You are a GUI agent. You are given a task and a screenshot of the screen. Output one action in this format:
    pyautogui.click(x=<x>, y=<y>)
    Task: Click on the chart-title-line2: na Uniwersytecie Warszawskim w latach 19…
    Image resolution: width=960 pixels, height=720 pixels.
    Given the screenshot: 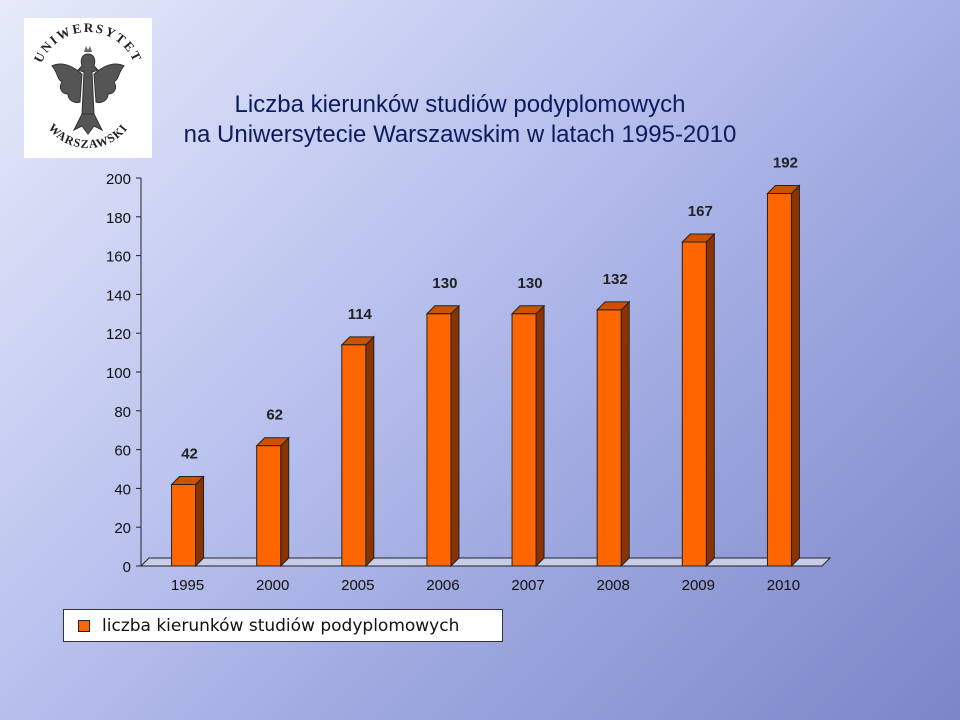 What is the action you would take?
    pyautogui.click(x=460, y=134)
    